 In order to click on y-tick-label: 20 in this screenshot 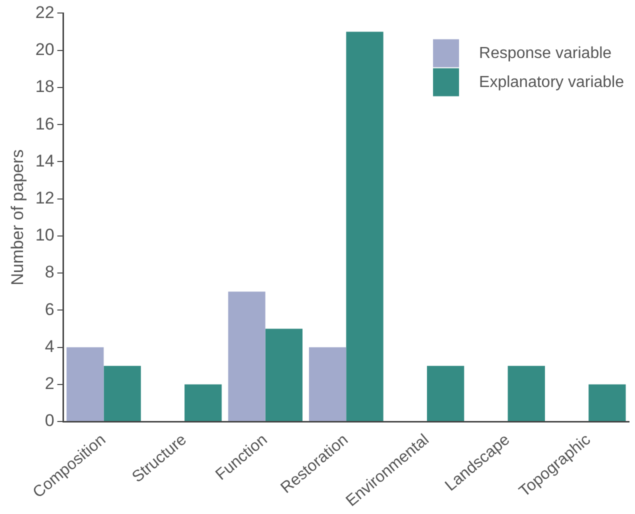, I will do `click(44, 50)`.